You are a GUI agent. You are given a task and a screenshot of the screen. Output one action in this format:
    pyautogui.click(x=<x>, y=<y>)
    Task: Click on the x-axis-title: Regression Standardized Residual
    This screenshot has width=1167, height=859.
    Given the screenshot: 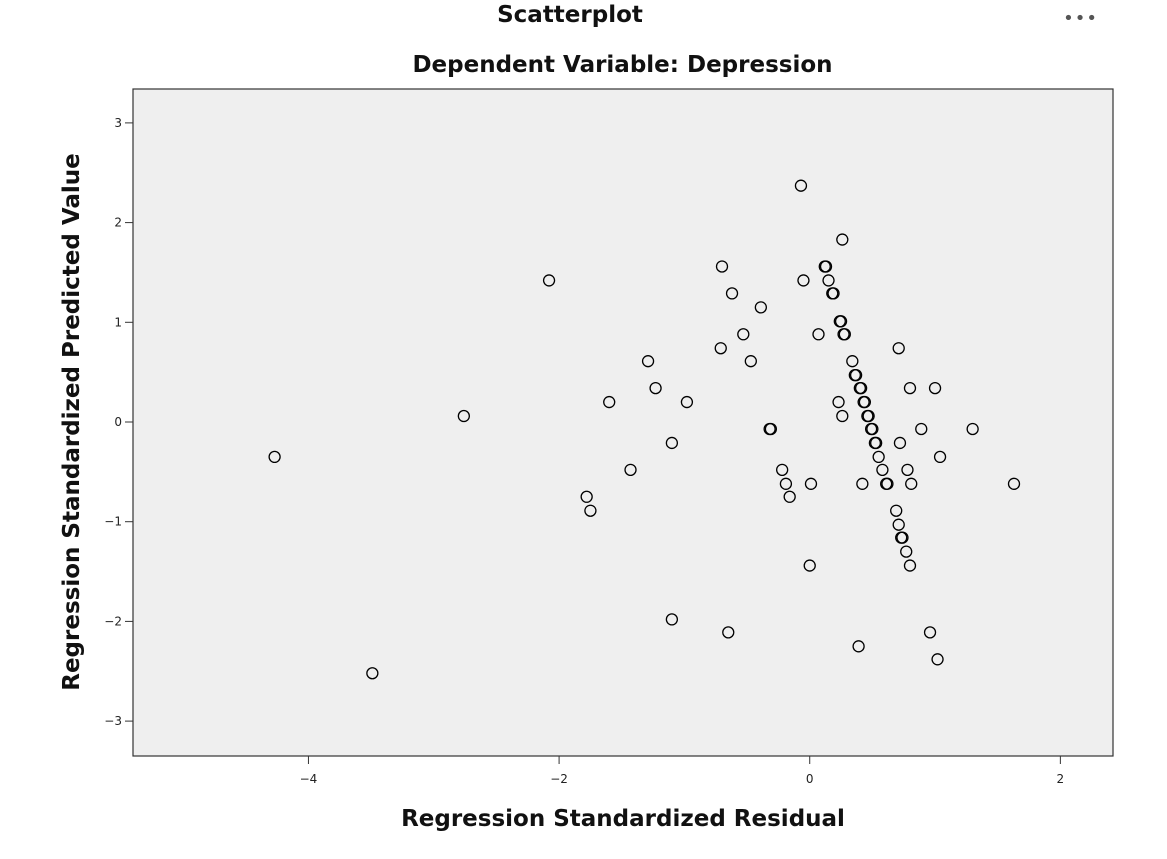 What is the action you would take?
    pyautogui.click(x=623, y=819)
    